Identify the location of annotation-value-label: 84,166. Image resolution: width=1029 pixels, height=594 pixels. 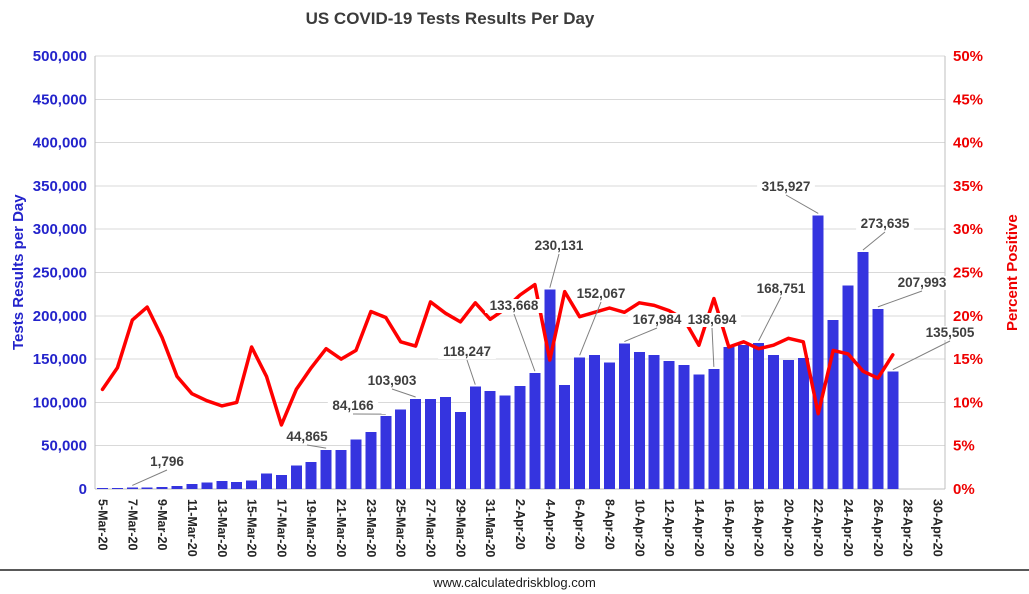
(353, 405).